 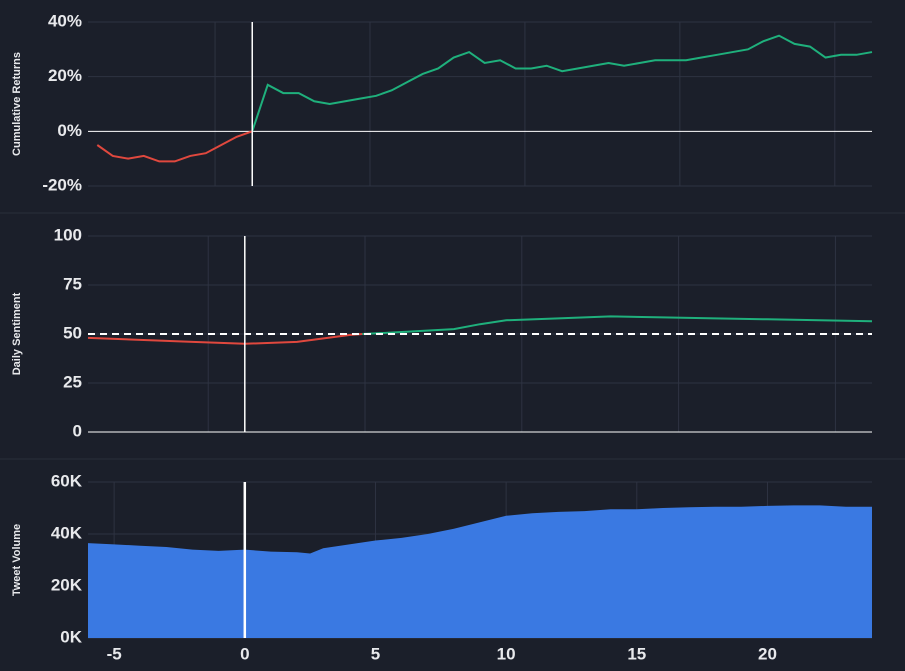 What do you see at coordinates (375, 653) in the screenshot?
I see `x-tick-label: 5` at bounding box center [375, 653].